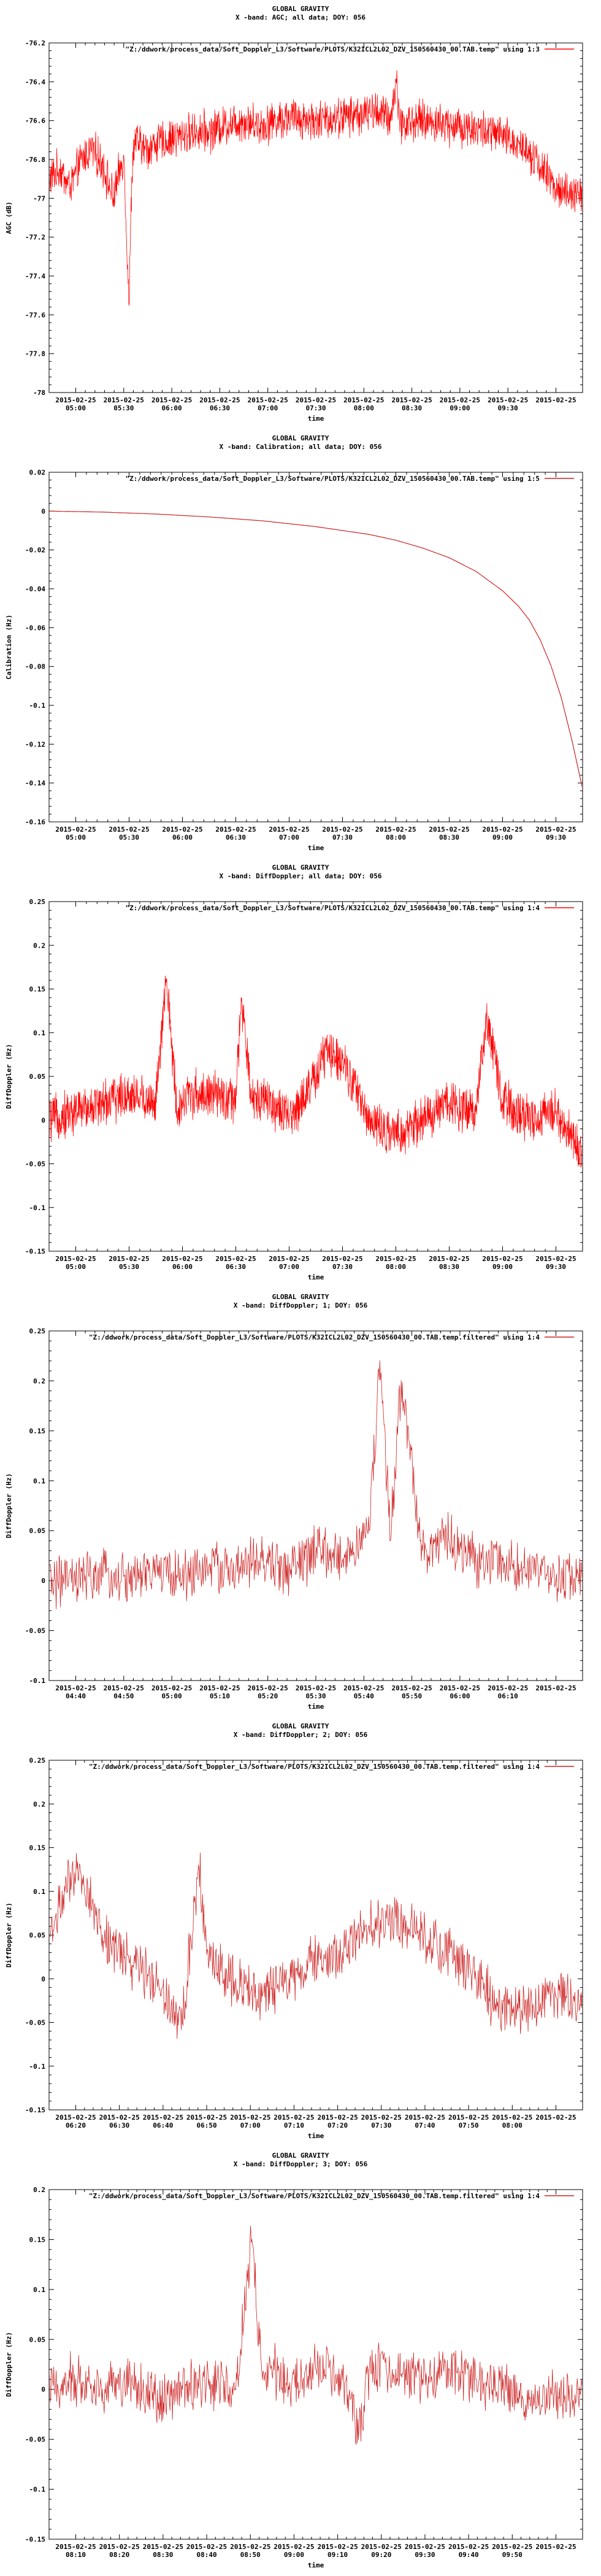  I want to click on y-tick-label: 0.15, so click(37, 990).